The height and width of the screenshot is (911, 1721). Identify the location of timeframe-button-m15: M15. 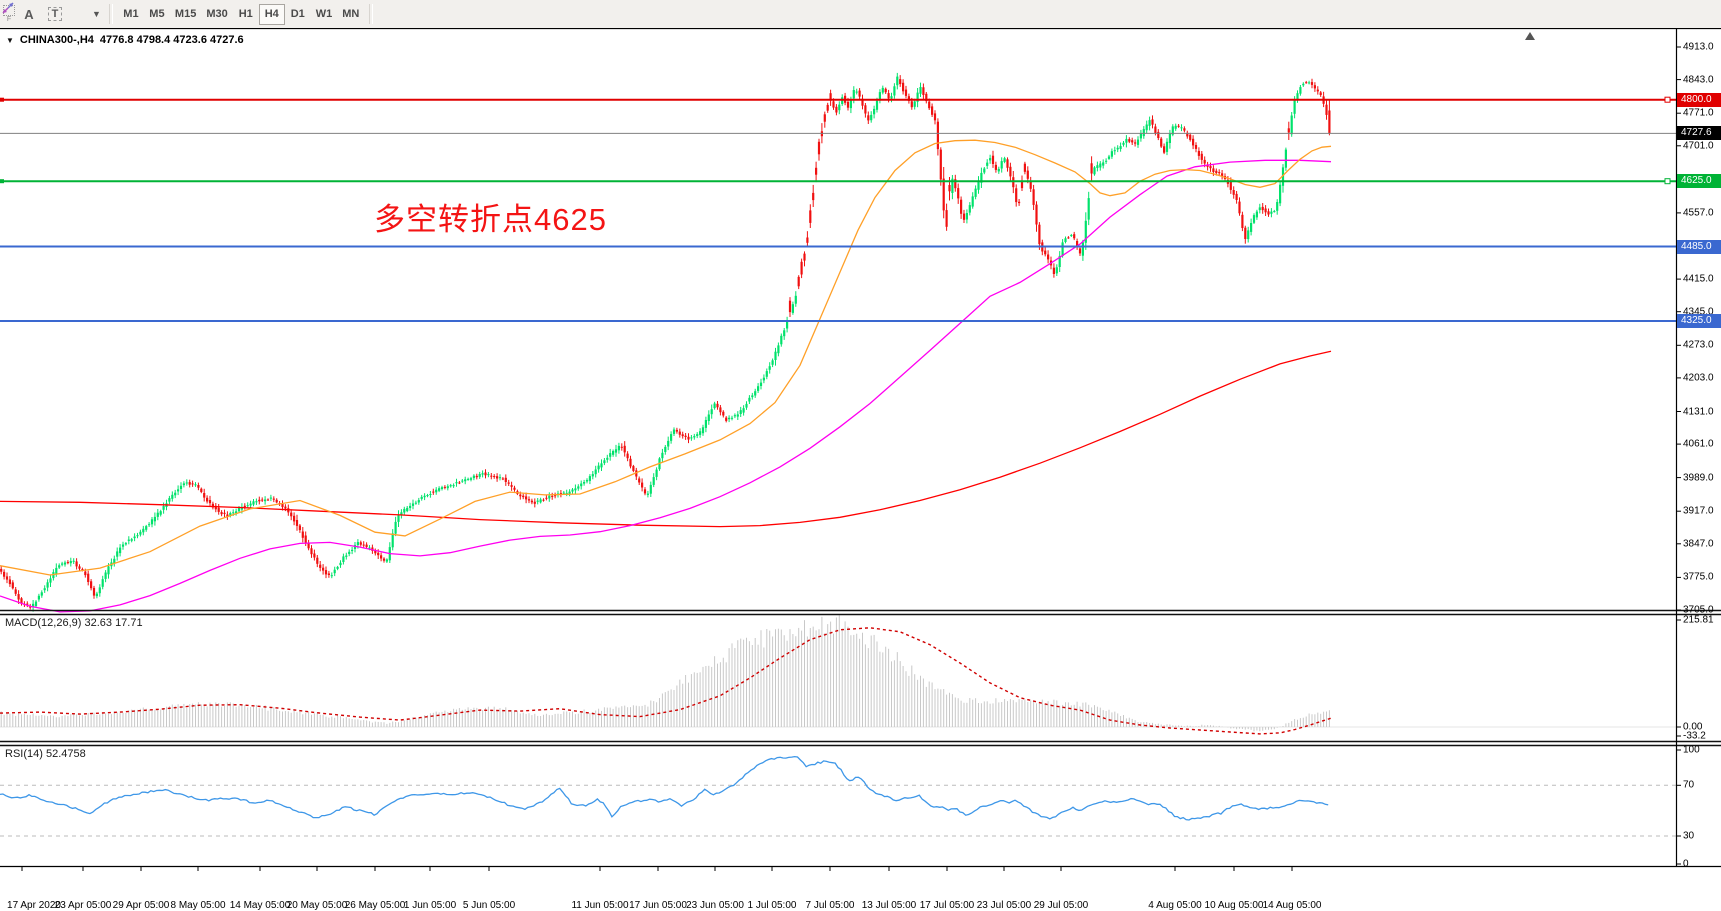
(185, 14).